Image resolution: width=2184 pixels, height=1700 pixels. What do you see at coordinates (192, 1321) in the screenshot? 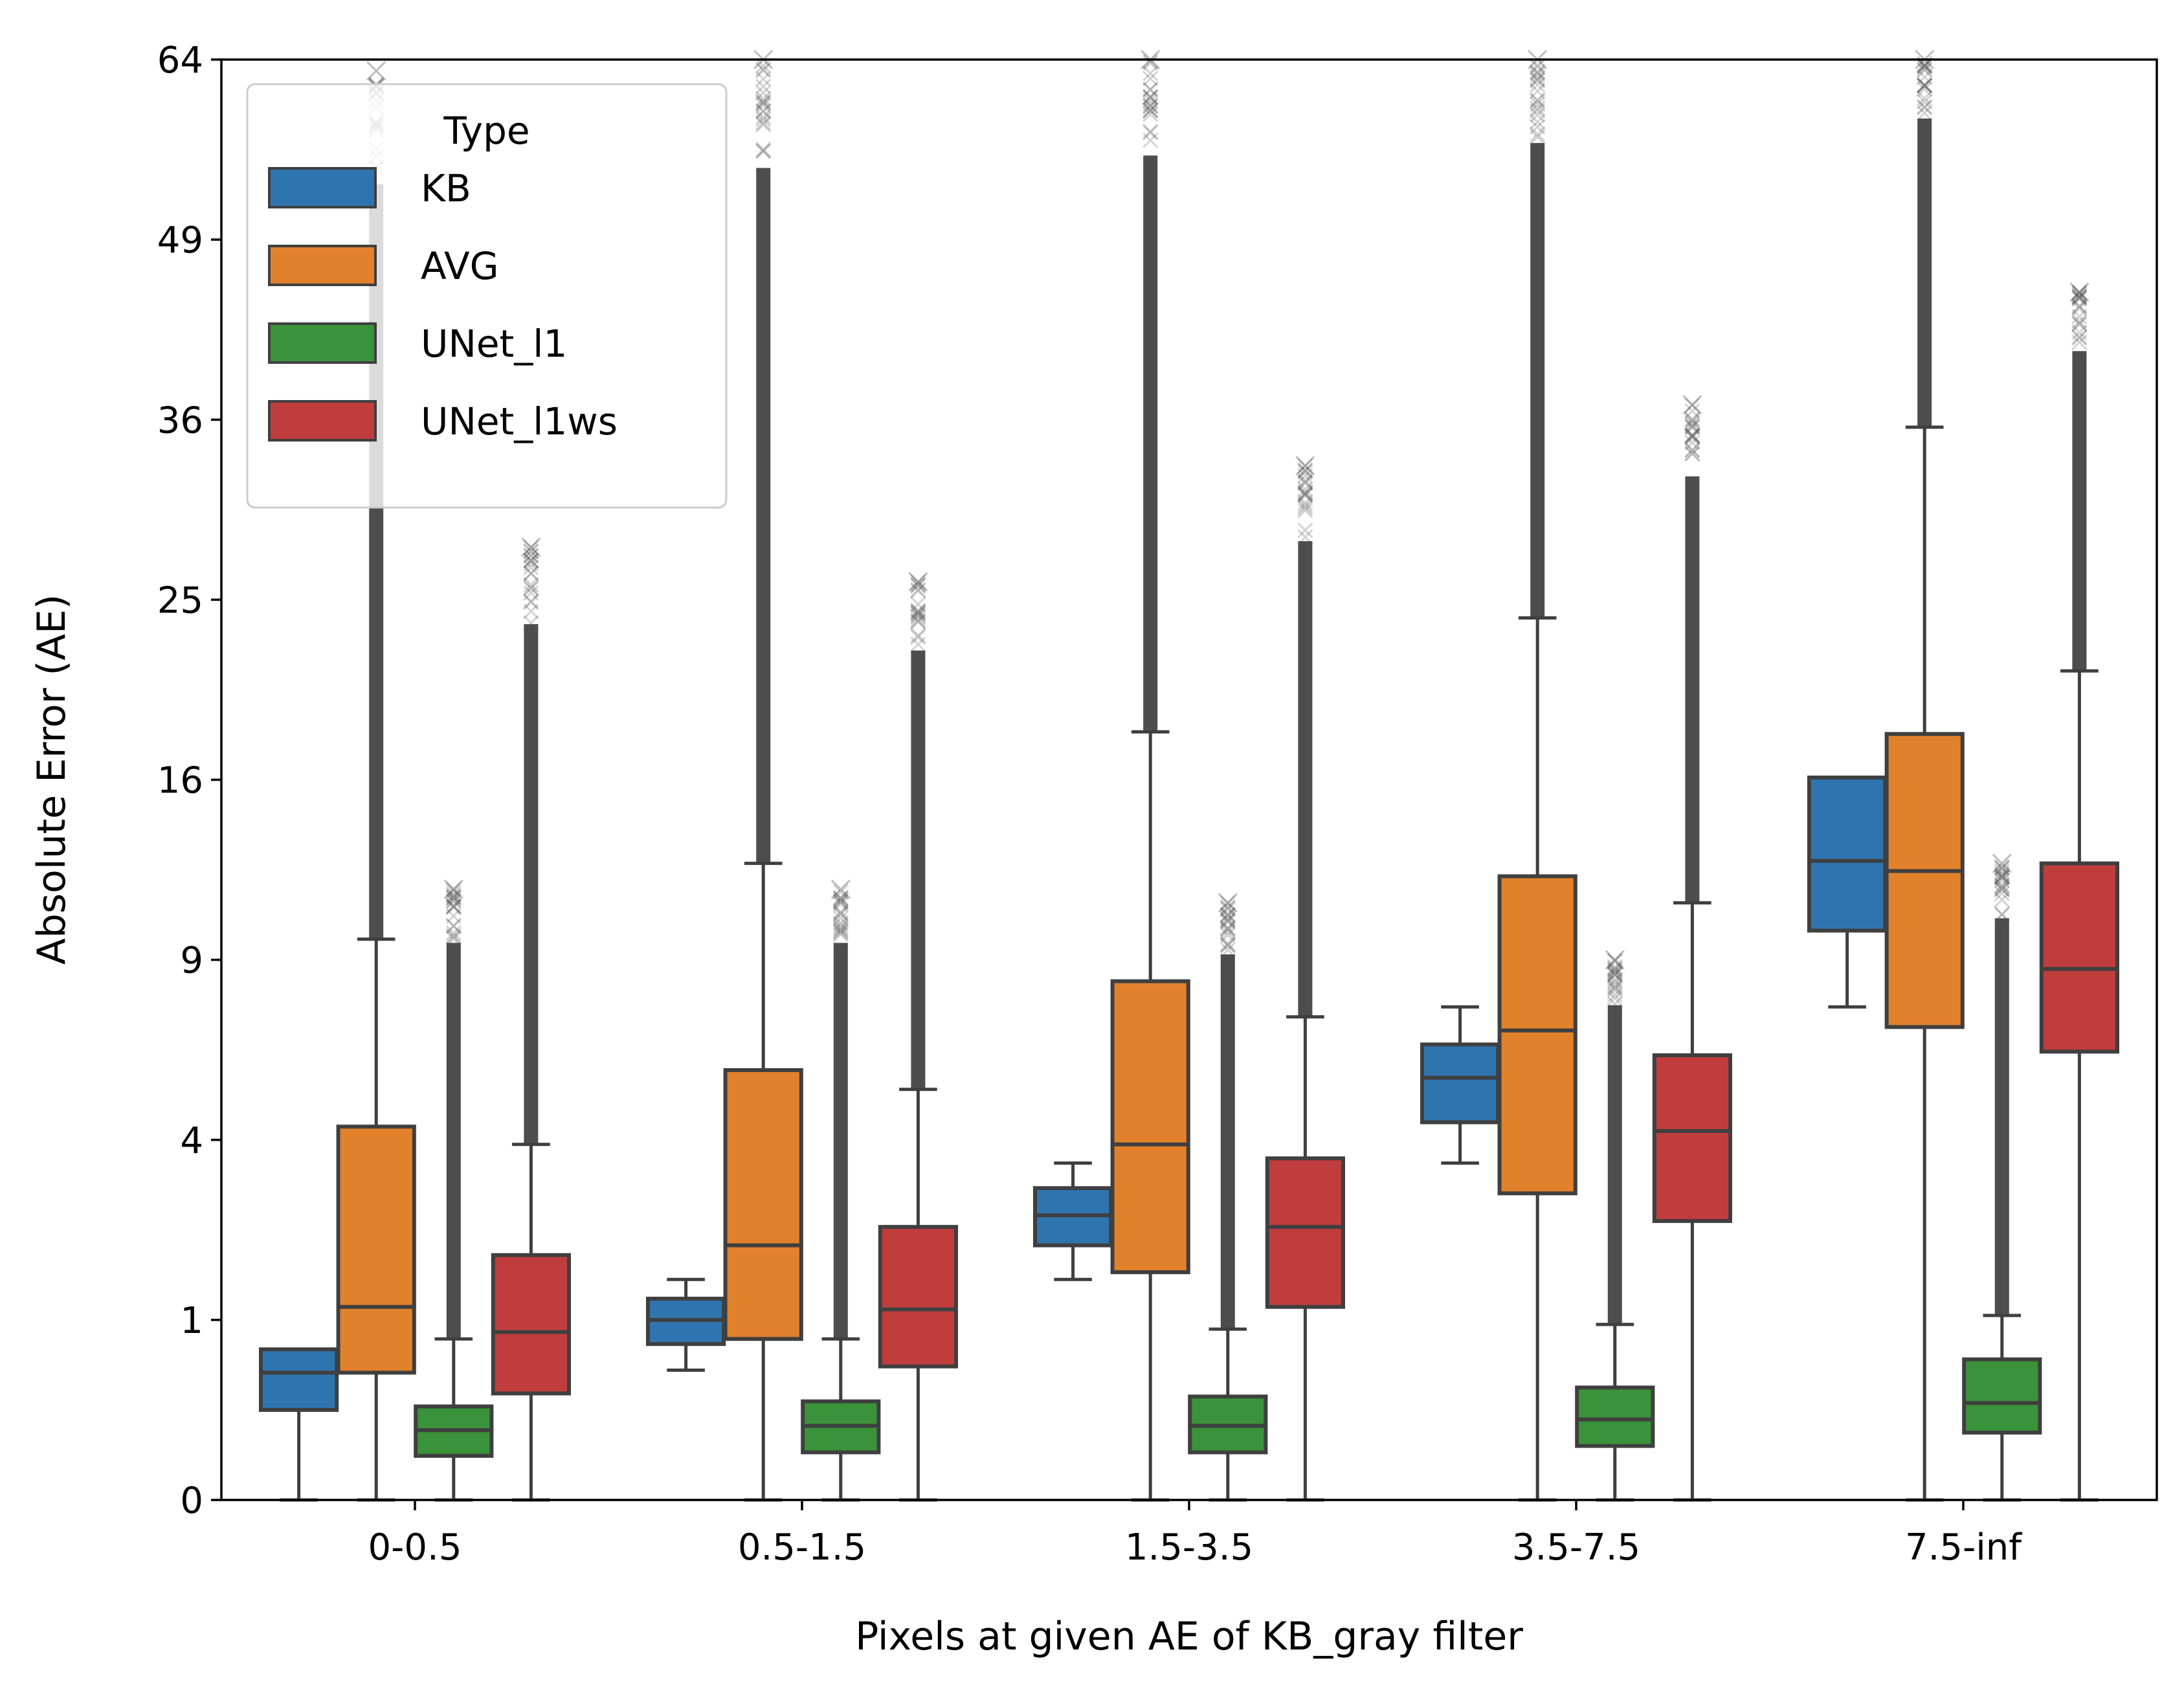
I see `y-tick-label: 1` at bounding box center [192, 1321].